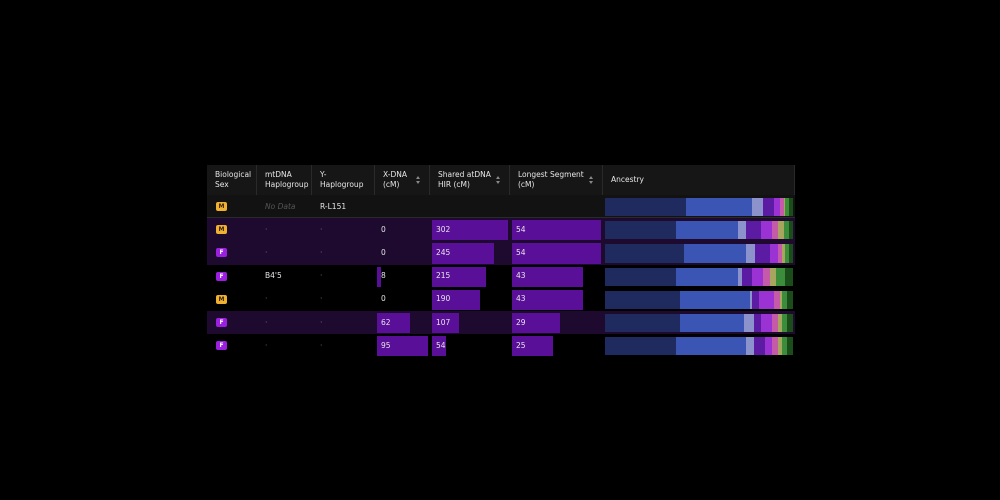 The width and height of the screenshot is (1000, 500). I want to click on shared-value: 190, so click(443, 299).